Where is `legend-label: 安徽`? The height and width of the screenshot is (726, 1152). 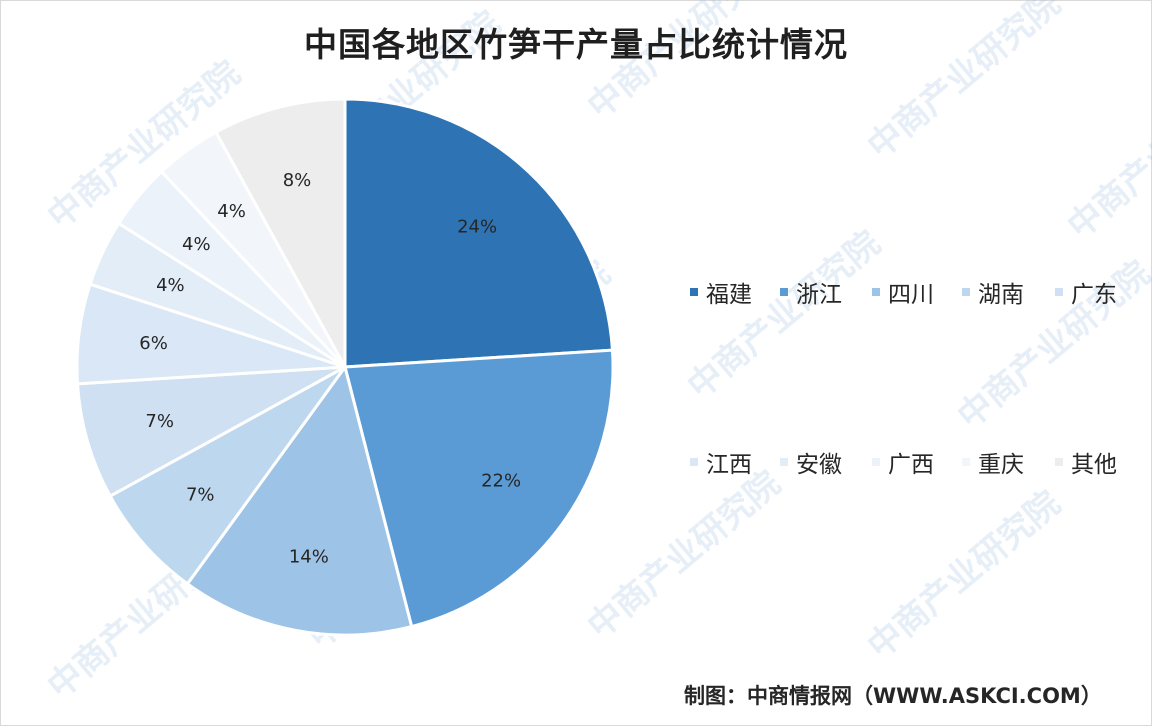 legend-label: 安徽 is located at coordinates (819, 465).